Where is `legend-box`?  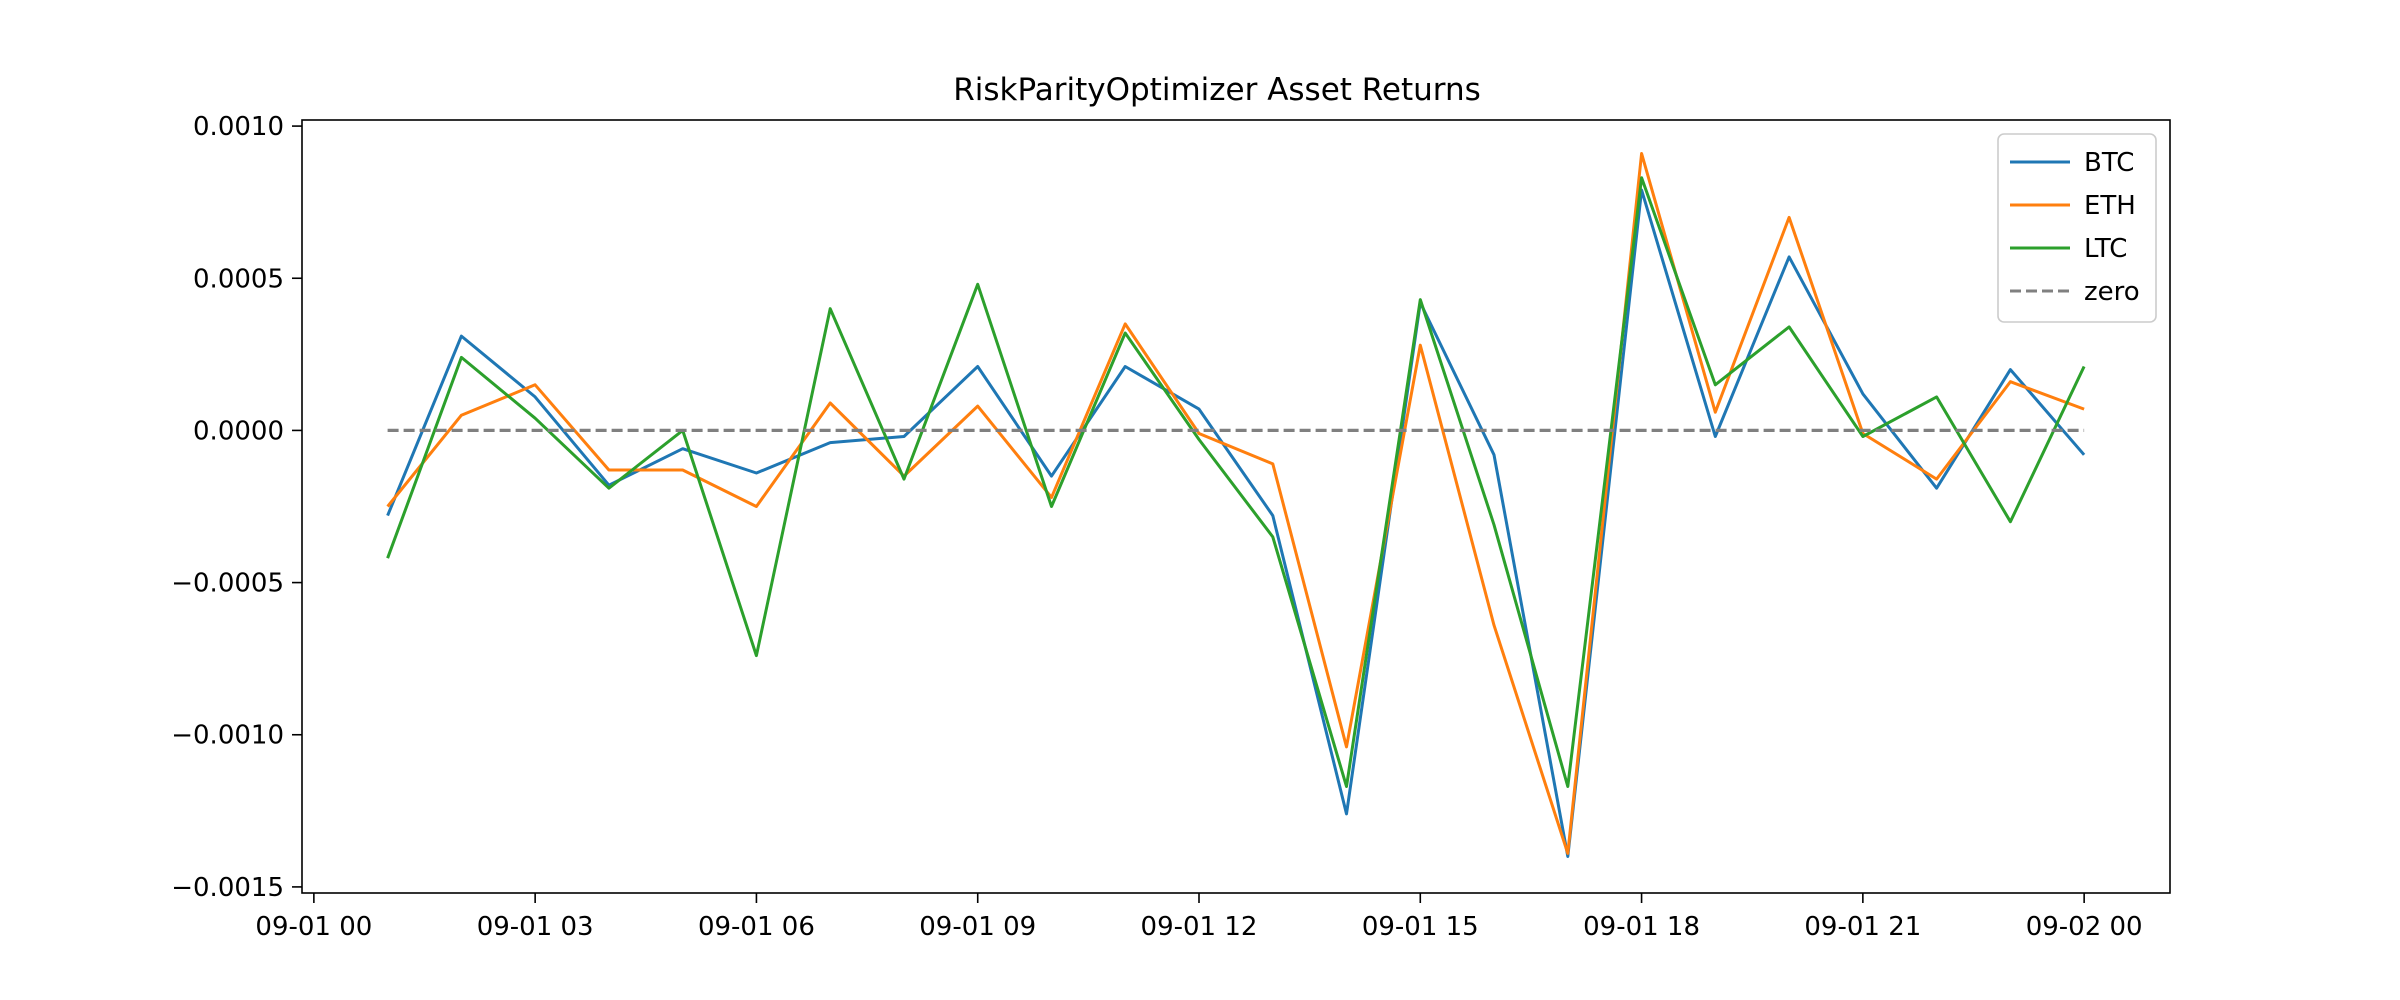
legend-box is located at coordinates (2077, 228).